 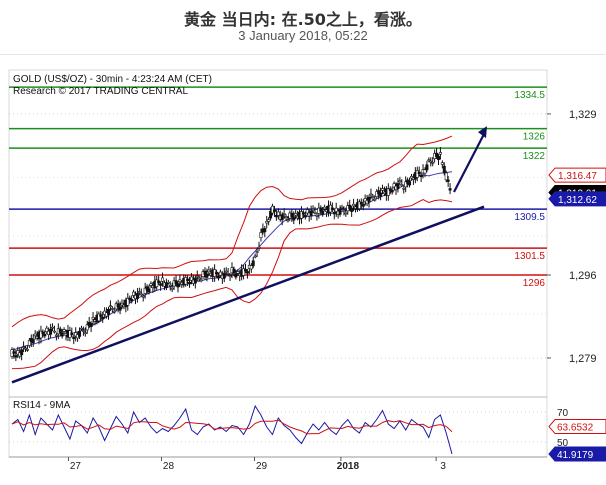 I want to click on rsi-ma-line, so click(x=232, y=427).